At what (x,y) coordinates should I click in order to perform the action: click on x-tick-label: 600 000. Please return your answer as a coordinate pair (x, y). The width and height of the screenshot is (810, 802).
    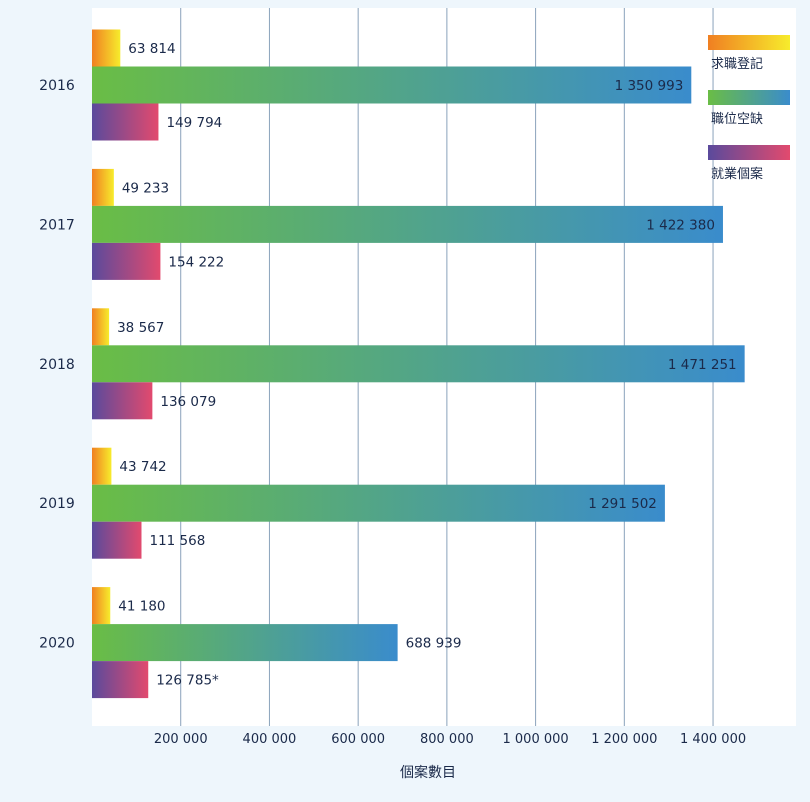
    Looking at the image, I should click on (358, 739).